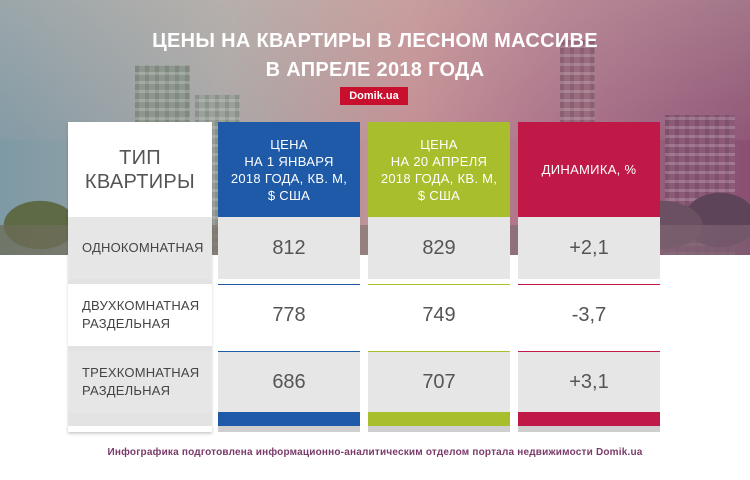 This screenshot has height=480, width=750. Describe the element at coordinates (375, 41) in the screenshot. I see `title-line-1: ЦЕНЫ НА КВАРТИРЫ В ЛЕСНОМ МАССИВЕ` at that location.